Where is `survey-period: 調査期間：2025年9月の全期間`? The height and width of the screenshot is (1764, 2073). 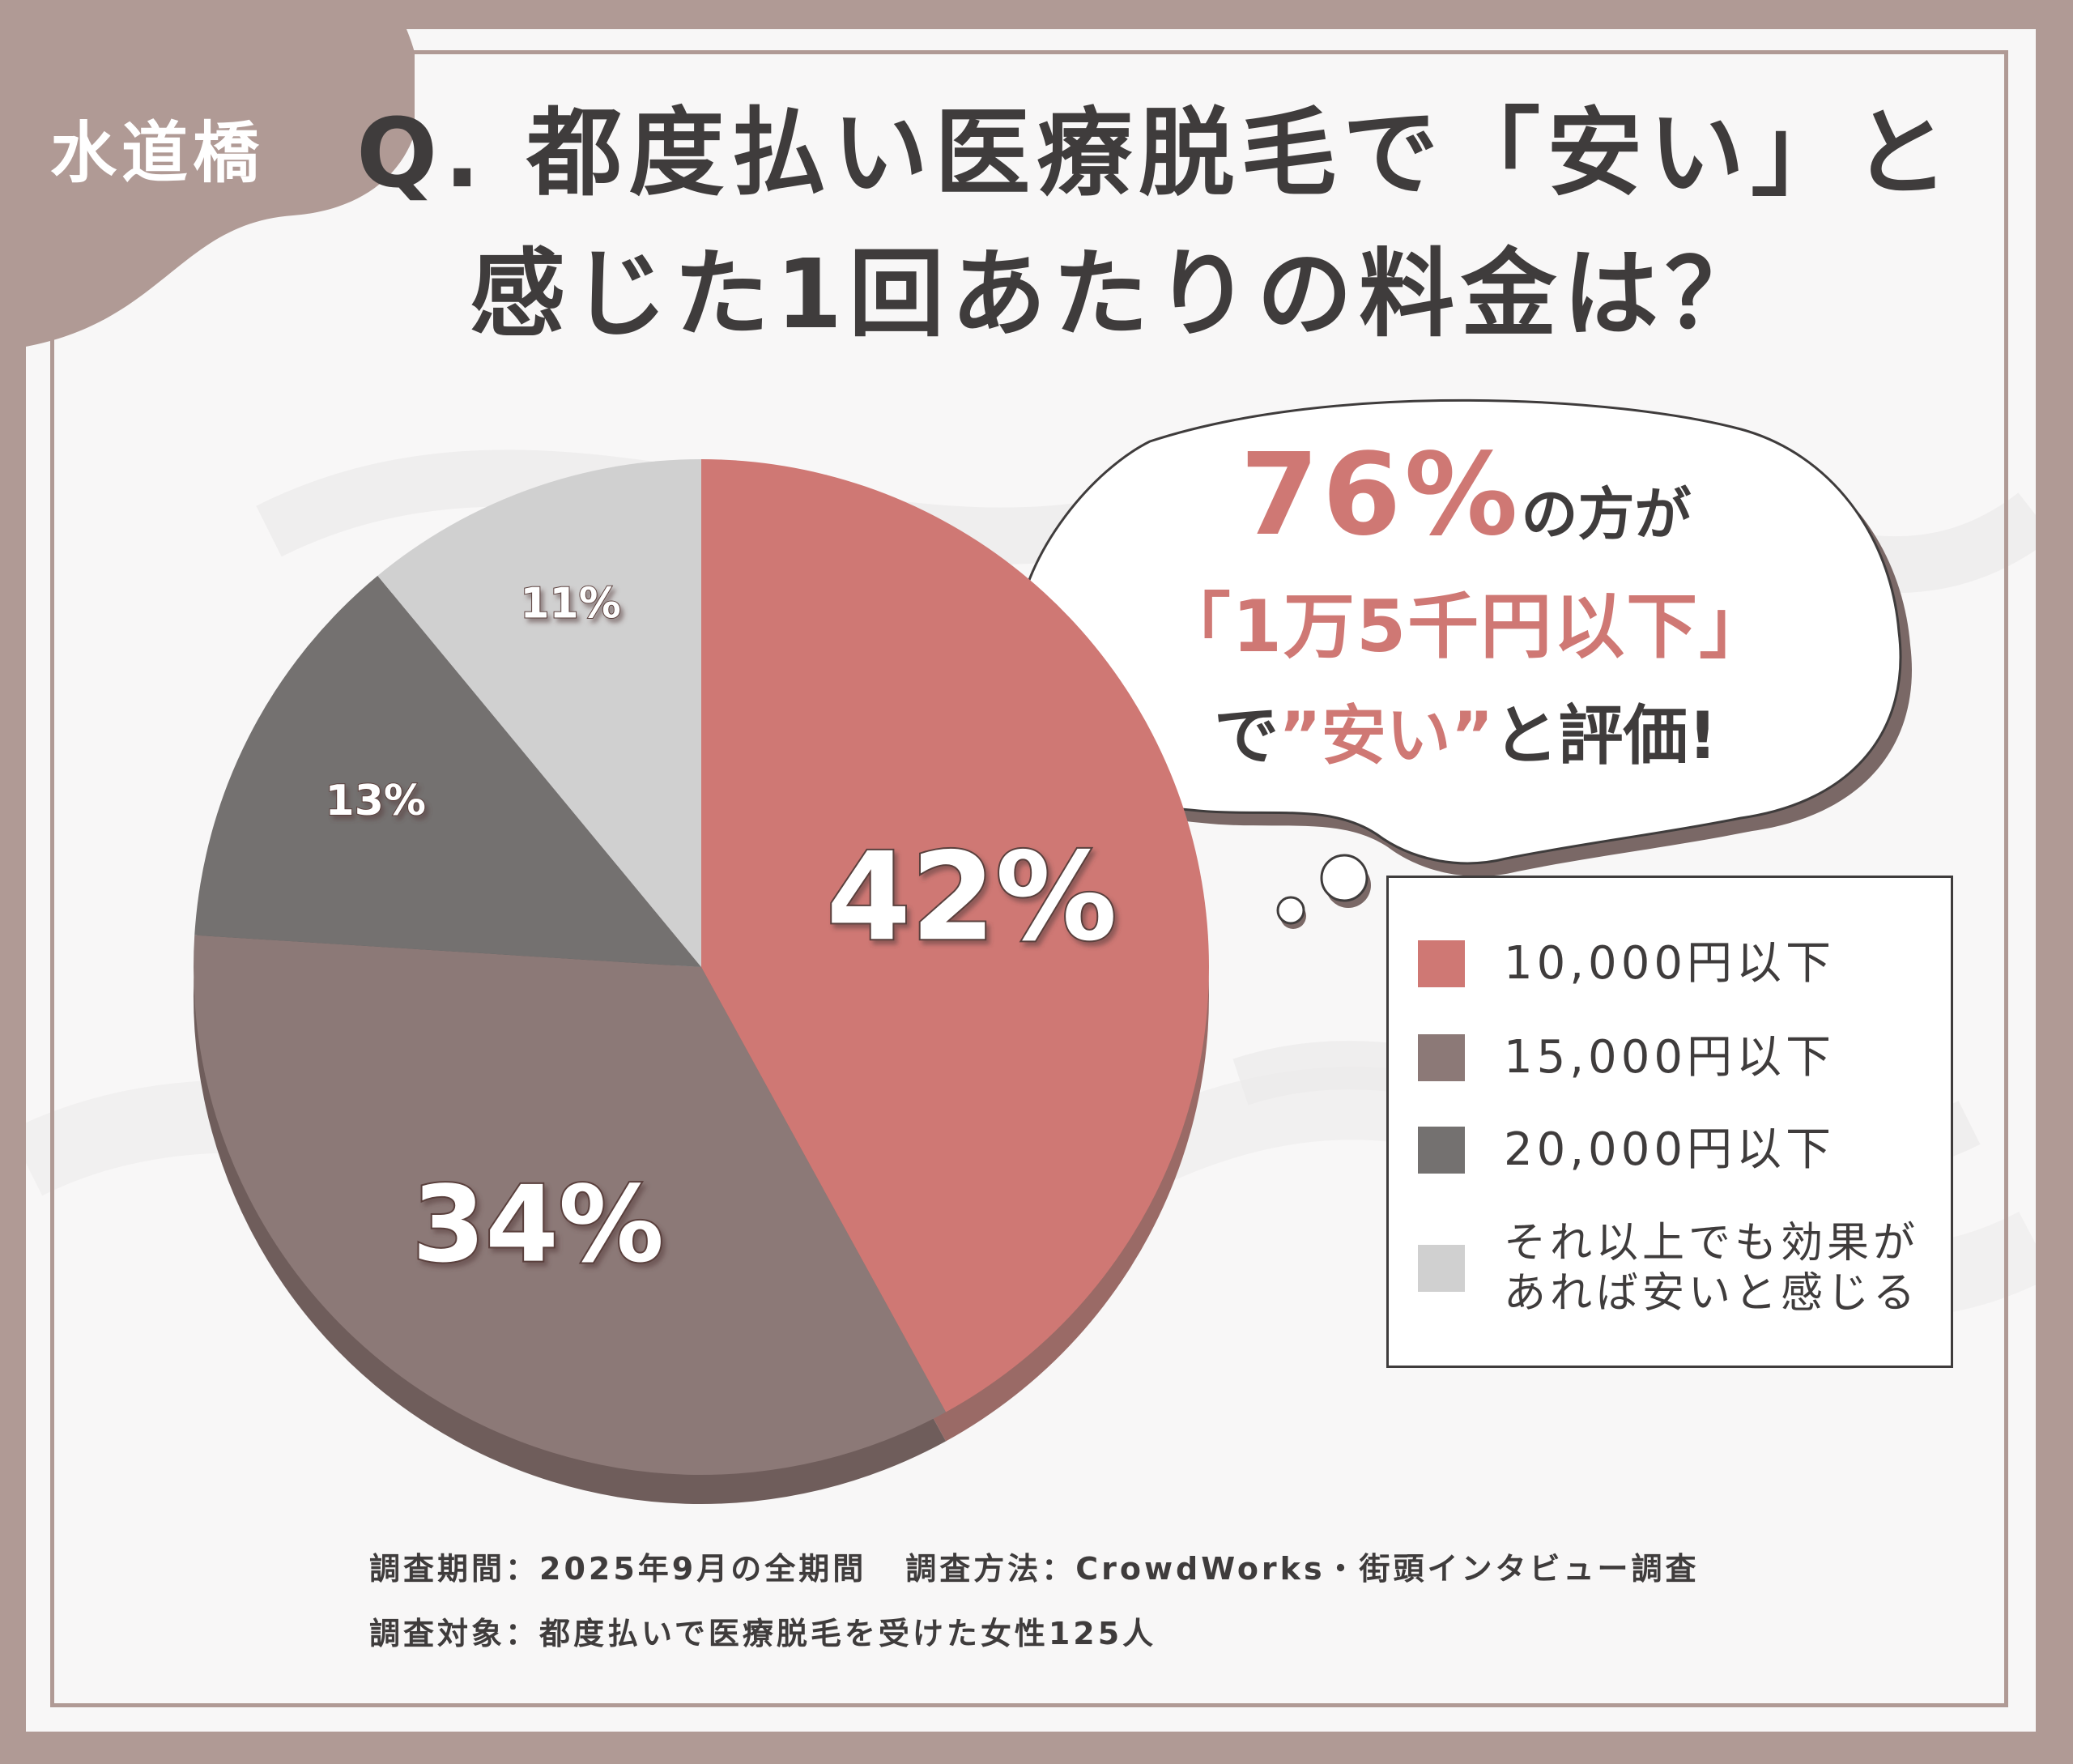 survey-period: 調査期間：2025年9月の全期間 is located at coordinates (618, 1569).